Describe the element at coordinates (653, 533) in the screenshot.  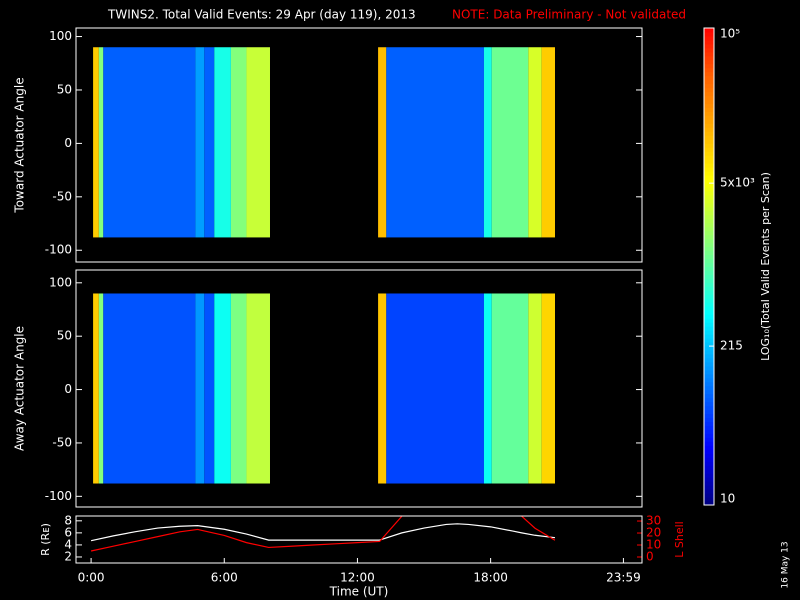
I see `y2-tick-label: 20` at that location.